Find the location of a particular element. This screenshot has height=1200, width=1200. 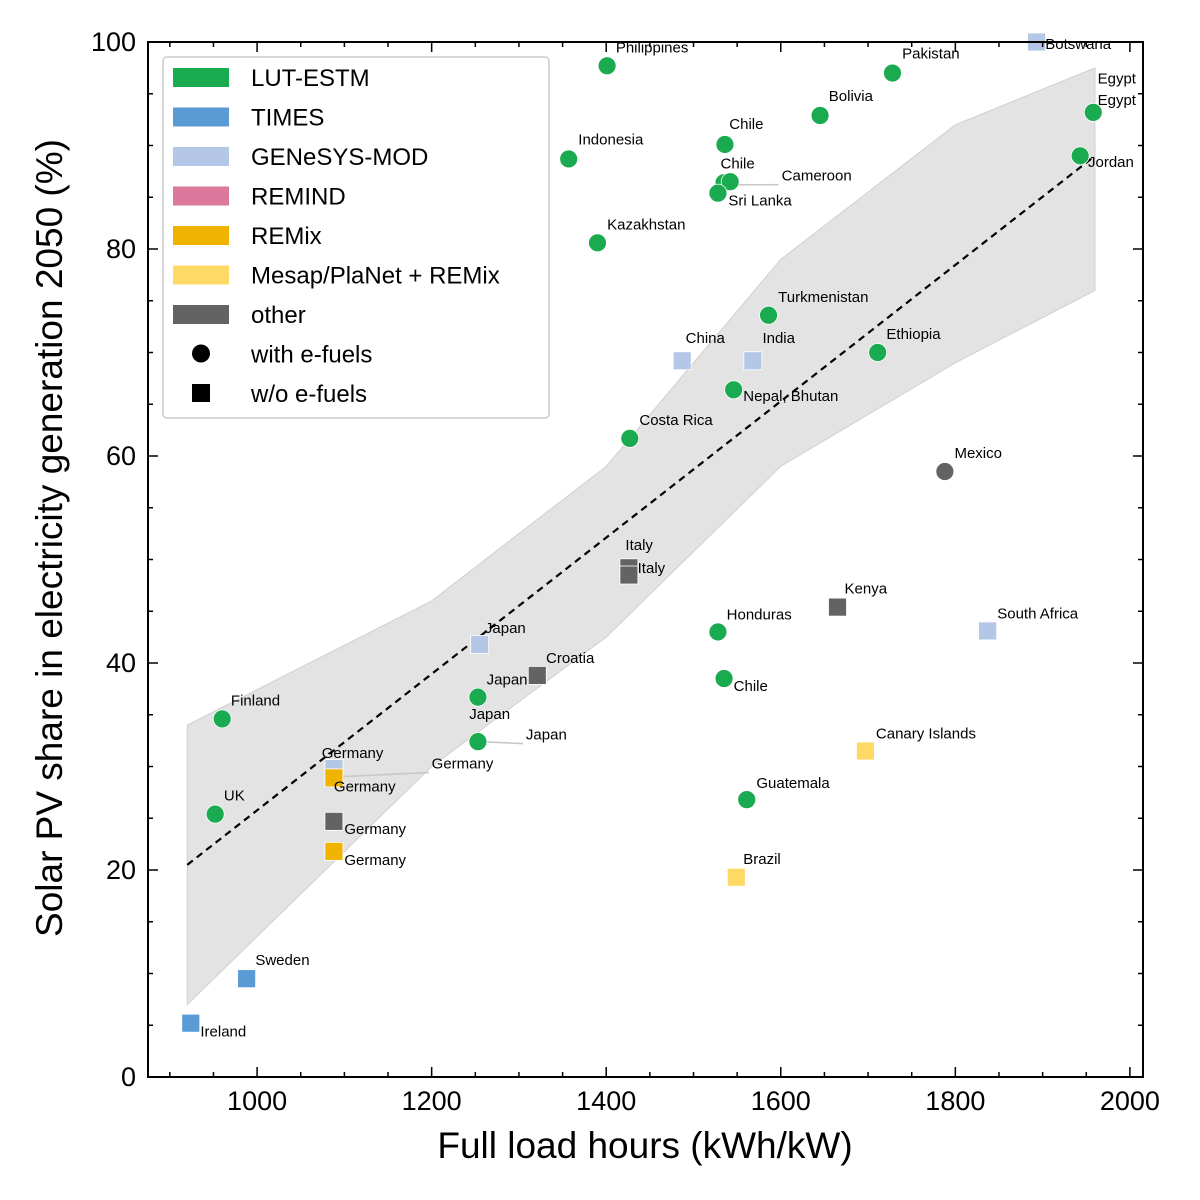

legend-item-with-e-fuels: with e-fuels is located at coordinates (282, 355).